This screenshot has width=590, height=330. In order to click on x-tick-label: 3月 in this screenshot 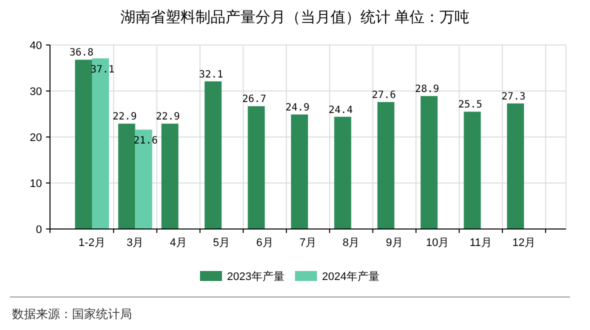, I will do `click(135, 243)`.